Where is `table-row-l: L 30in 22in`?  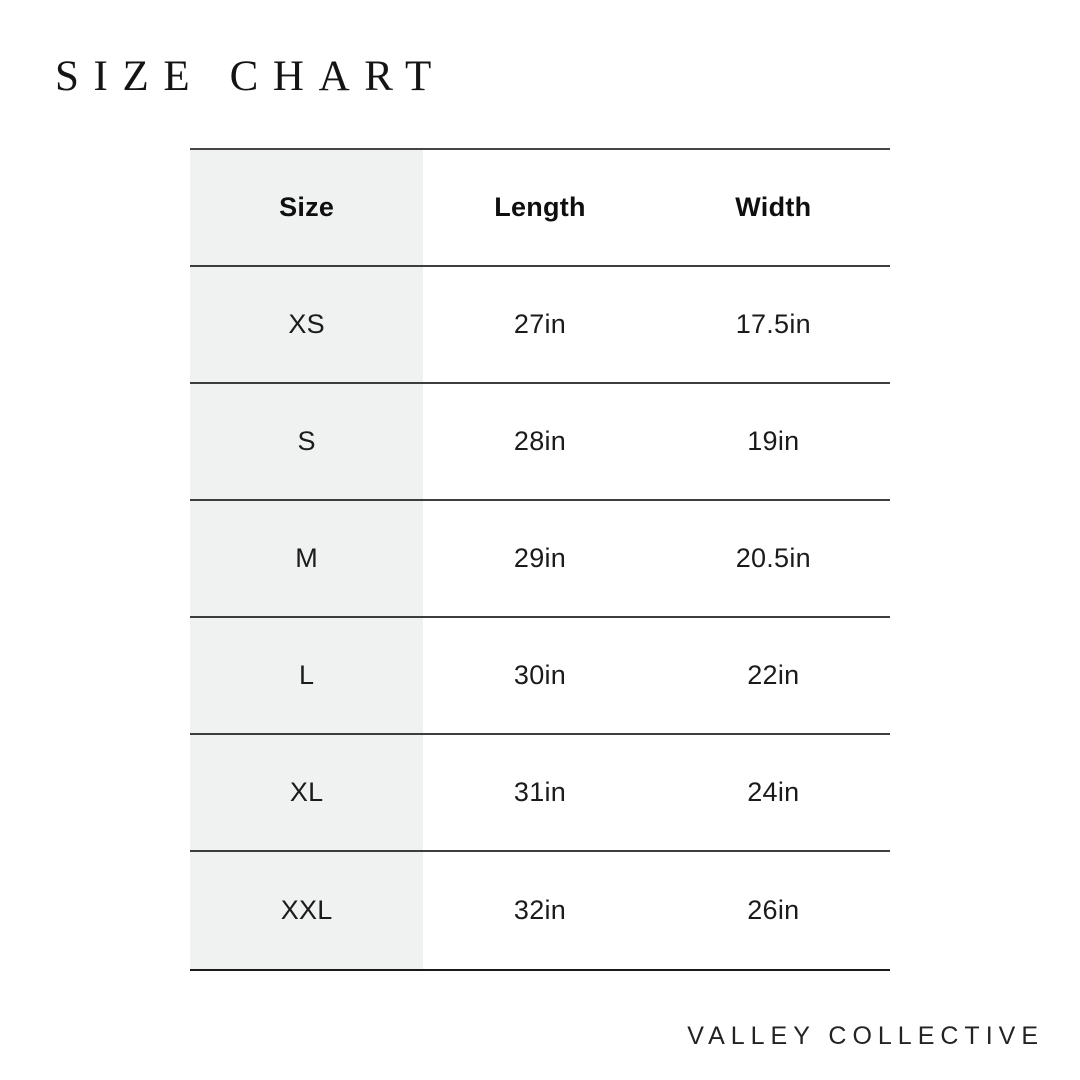
table-row-l: L 30in 22in is located at coordinates (540, 676).